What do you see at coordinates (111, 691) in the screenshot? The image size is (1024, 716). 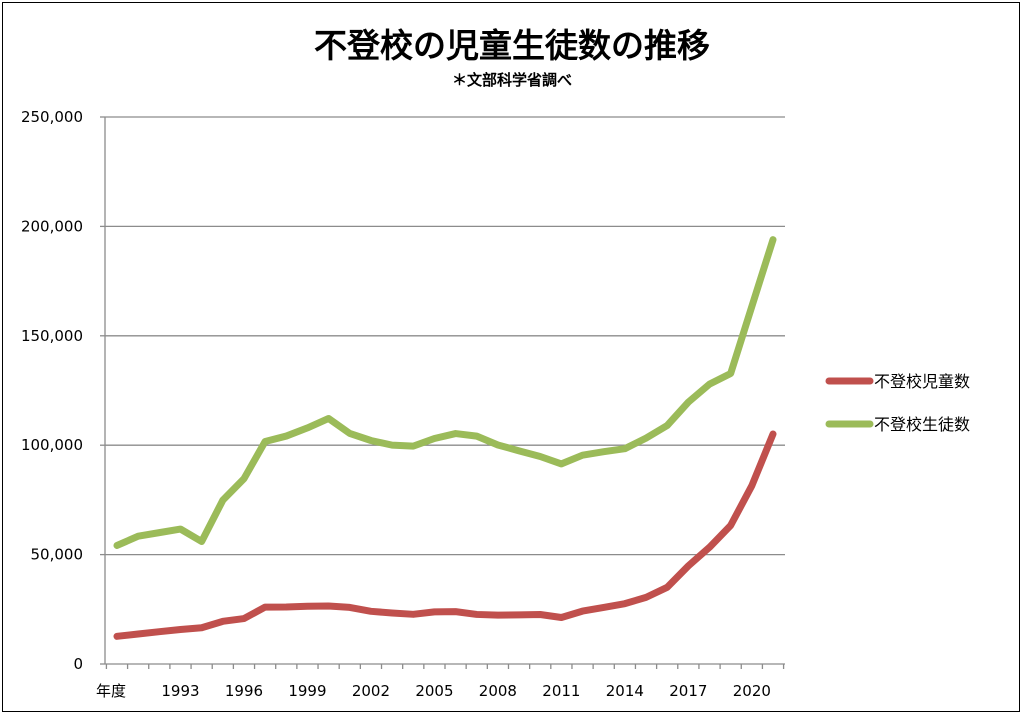 I see `x-axis-label: 年度` at bounding box center [111, 691].